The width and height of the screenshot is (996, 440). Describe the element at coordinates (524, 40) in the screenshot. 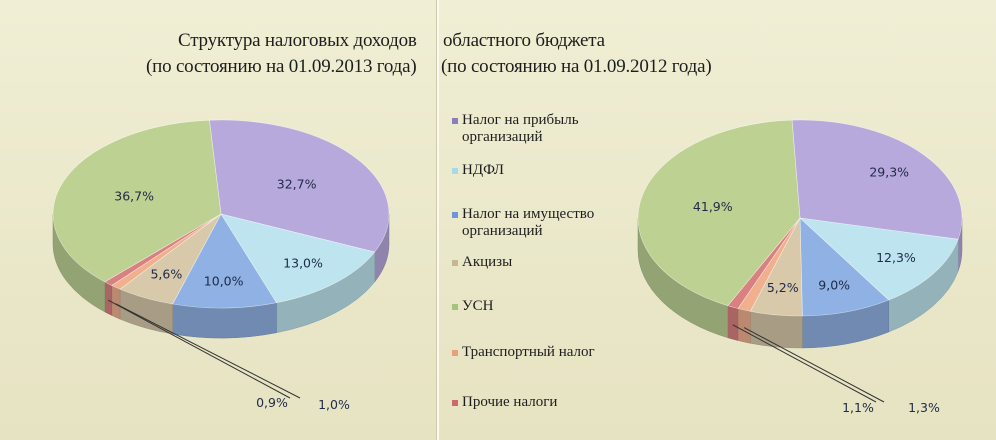

I see `title-right-line1: областного бюджета` at that location.